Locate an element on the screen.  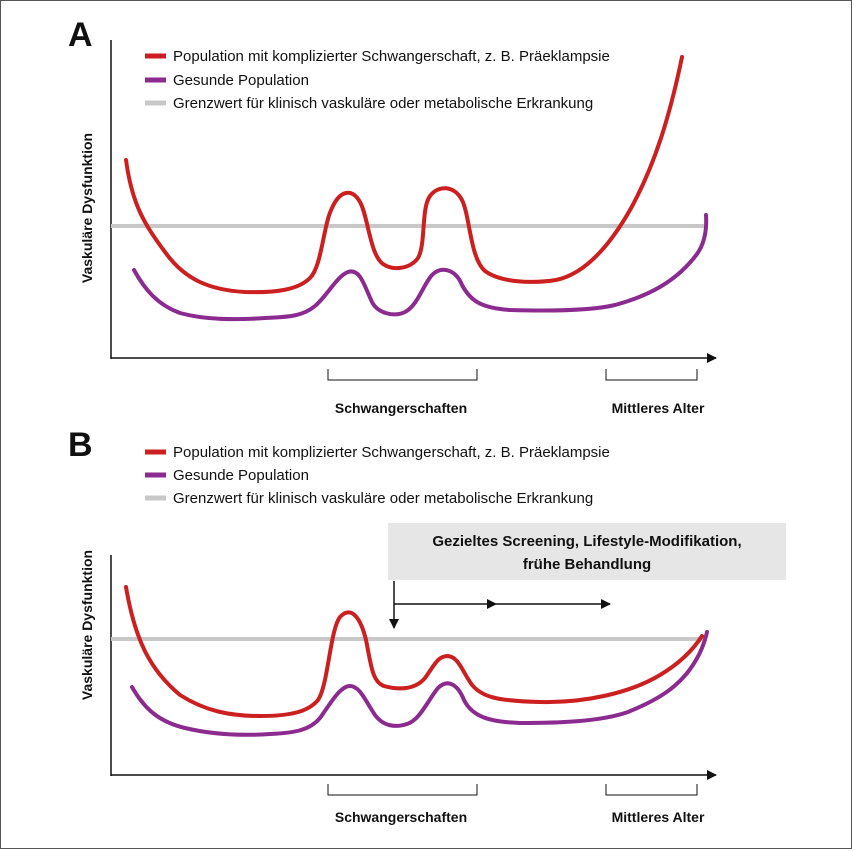
panel-a-y-axis-label: Vaskuläre Dysfunktion is located at coordinates (87, 208).